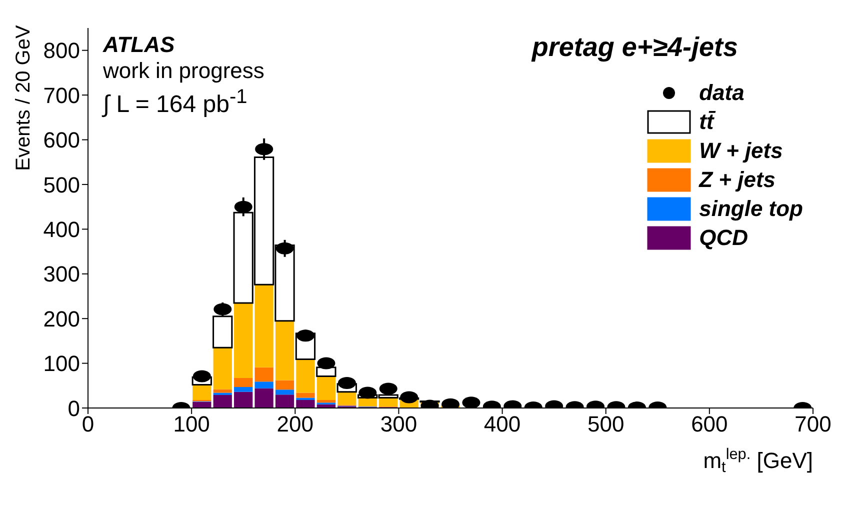  What do you see at coordinates (61, 363) in the screenshot?
I see `y-tick-label: 100` at bounding box center [61, 363].